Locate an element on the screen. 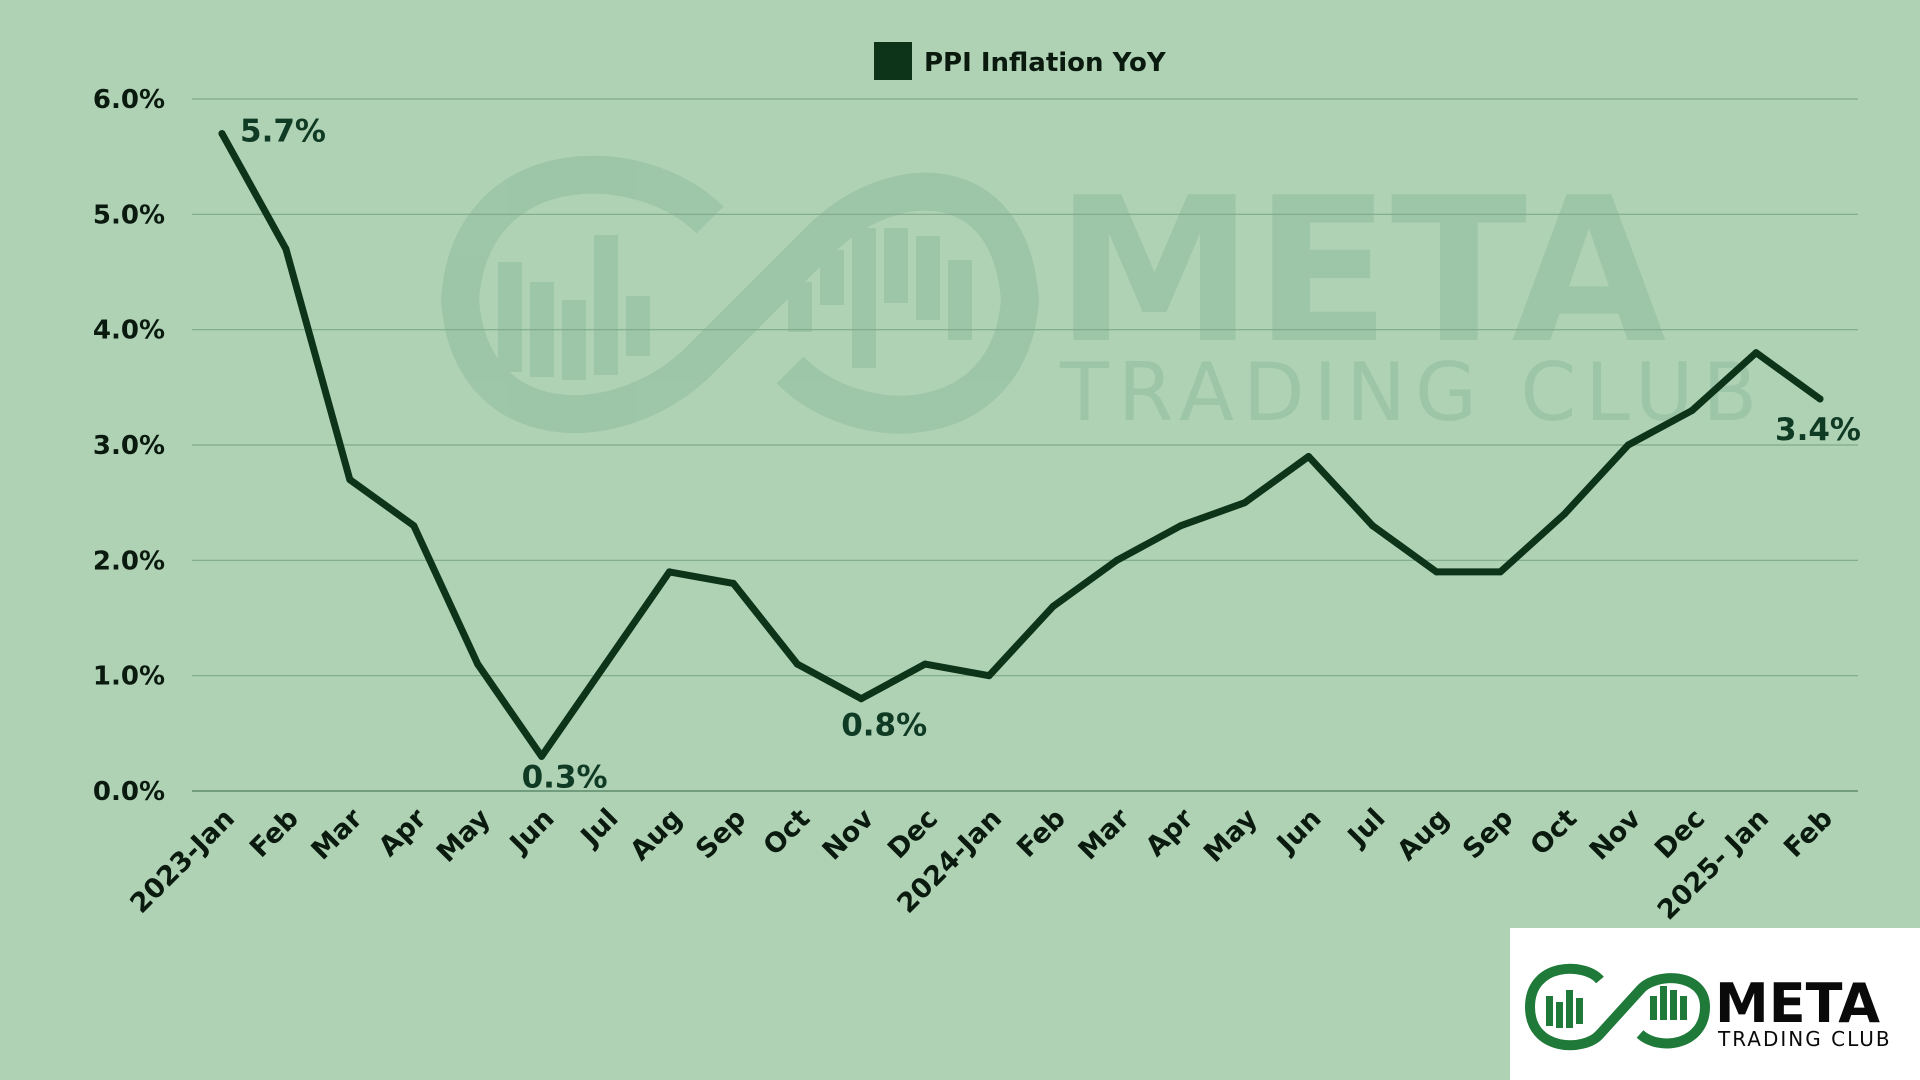 This screenshot has height=1080, width=1920. logo-bars-icon is located at coordinates (1616, 1007).